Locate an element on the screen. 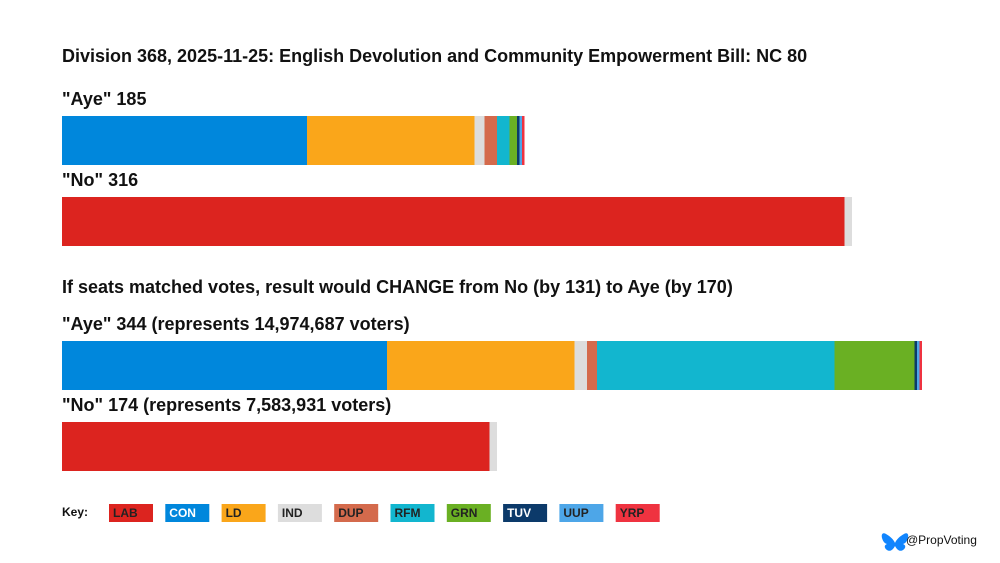 Image resolution: width=1000 pixels, height=563 pixels. key-entry: DUP is located at coordinates (350, 513).